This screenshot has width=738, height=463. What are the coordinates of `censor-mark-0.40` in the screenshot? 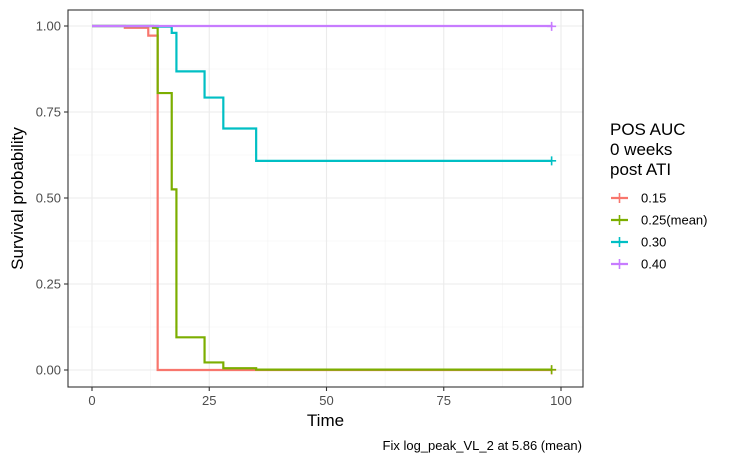 It's located at (552, 26).